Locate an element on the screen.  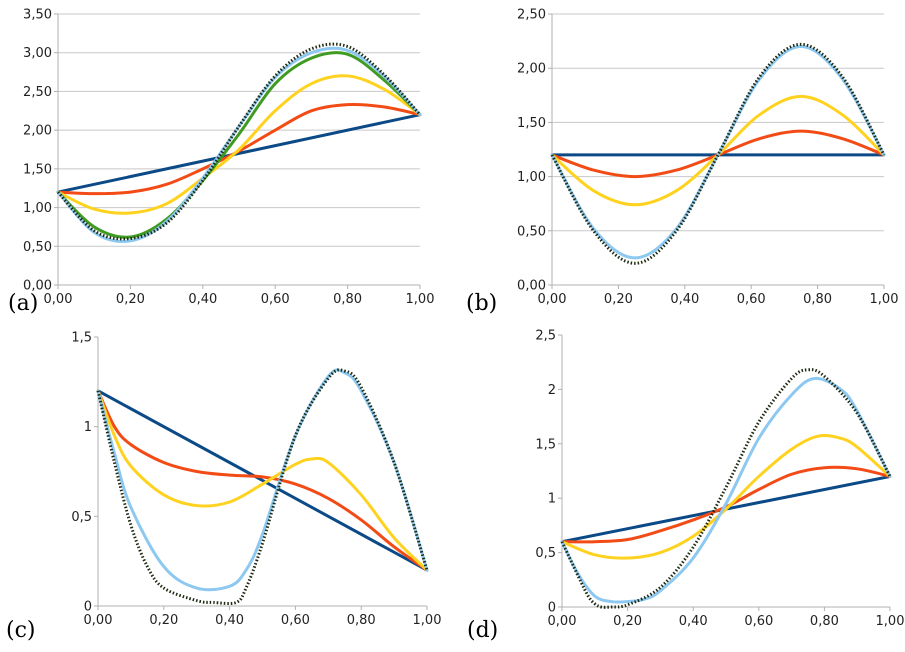
y-tick-label: 3,50 is located at coordinates (37, 15).